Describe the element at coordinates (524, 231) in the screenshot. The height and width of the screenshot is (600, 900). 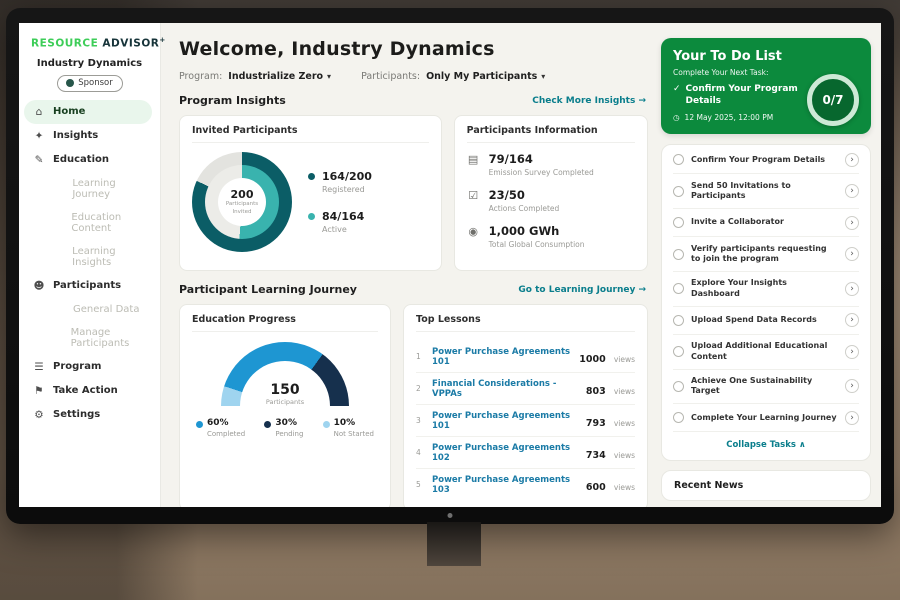
I see `info-value: 1,000 GWh` at that location.